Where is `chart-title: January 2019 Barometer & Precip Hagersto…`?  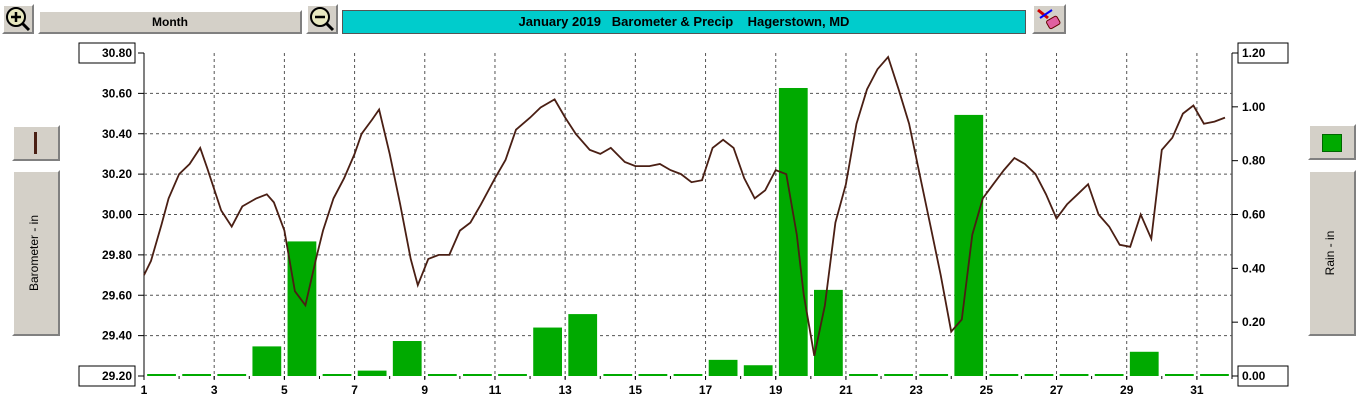 chart-title: January 2019 Barometer & Precip Hagersto… is located at coordinates (684, 22).